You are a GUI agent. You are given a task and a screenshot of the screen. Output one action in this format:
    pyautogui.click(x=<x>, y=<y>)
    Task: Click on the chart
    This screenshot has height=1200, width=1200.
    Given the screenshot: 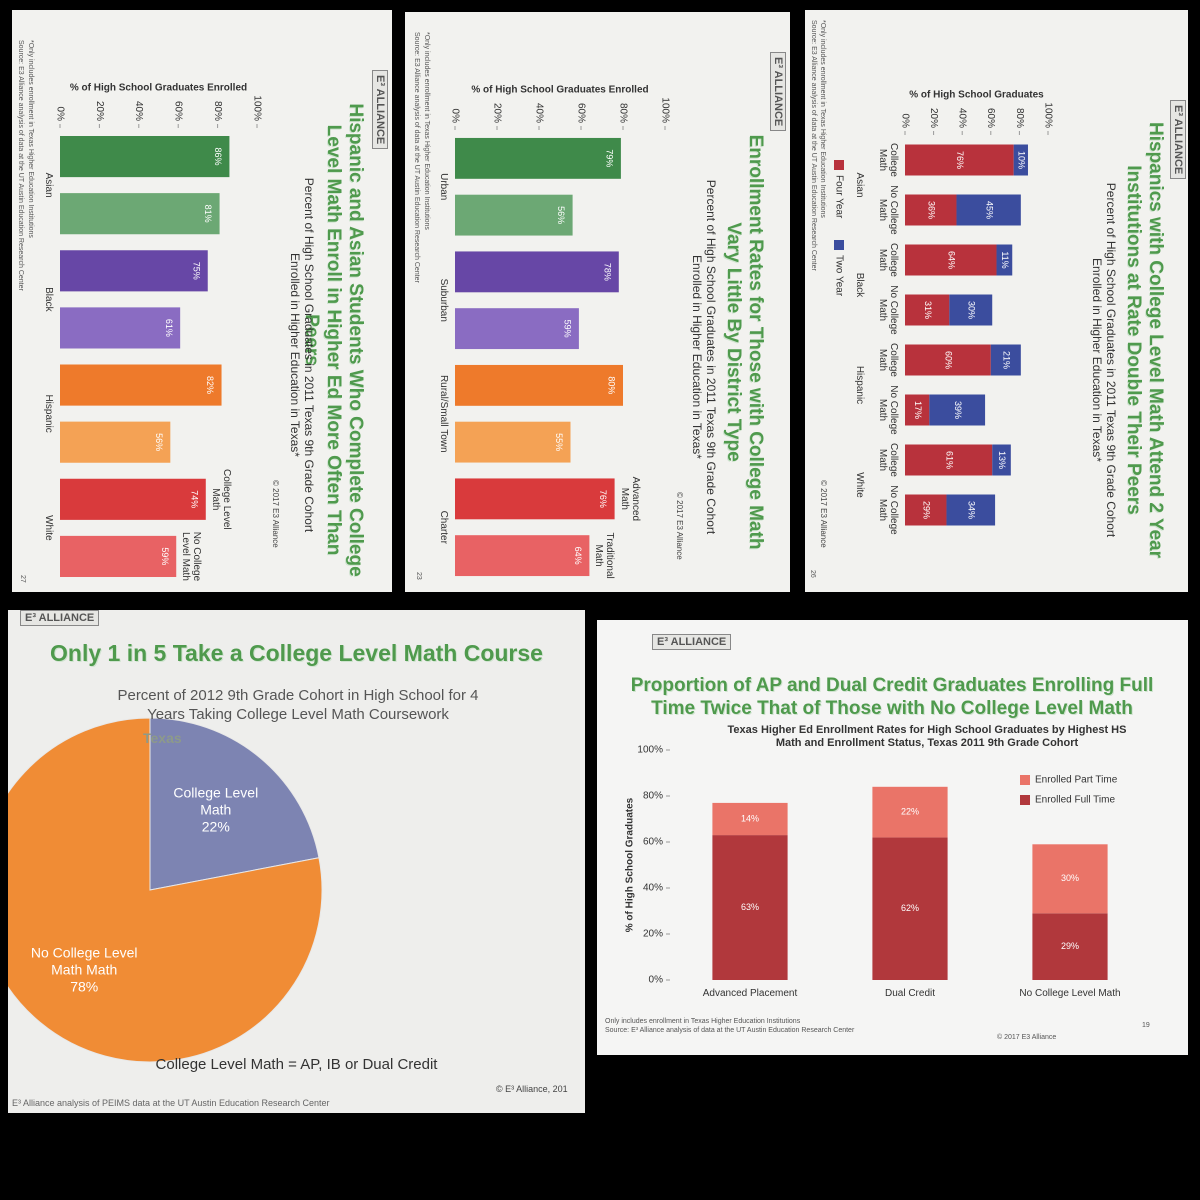 What is the action you would take?
    pyautogui.click(x=165, y=890)
    